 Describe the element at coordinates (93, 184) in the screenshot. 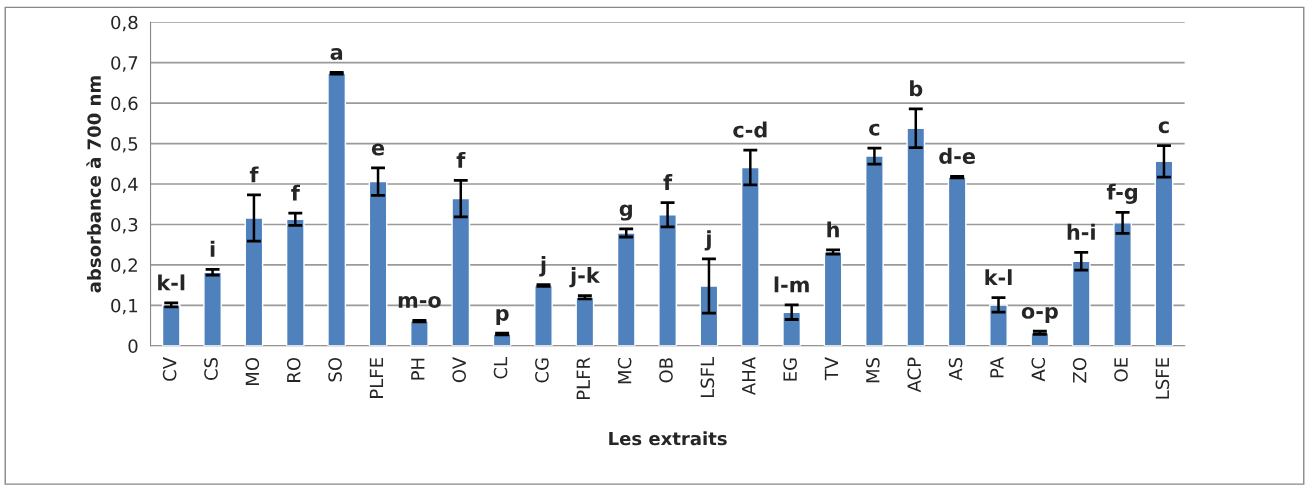

I see `y-axis-title: absorbance à 700 nm` at that location.